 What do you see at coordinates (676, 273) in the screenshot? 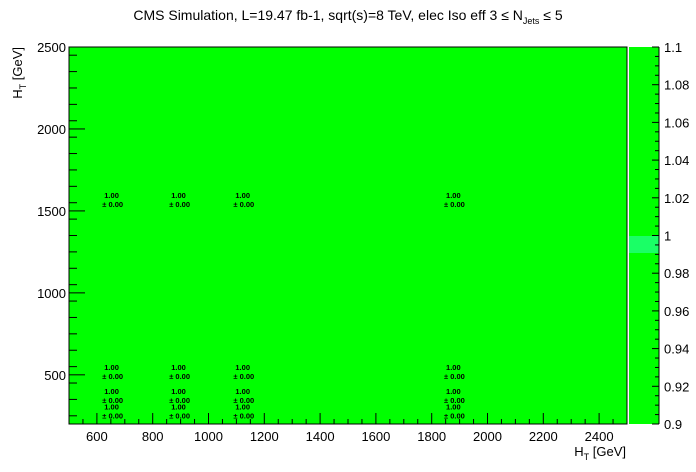
I see `z-tick-label: 0.98` at bounding box center [676, 273].